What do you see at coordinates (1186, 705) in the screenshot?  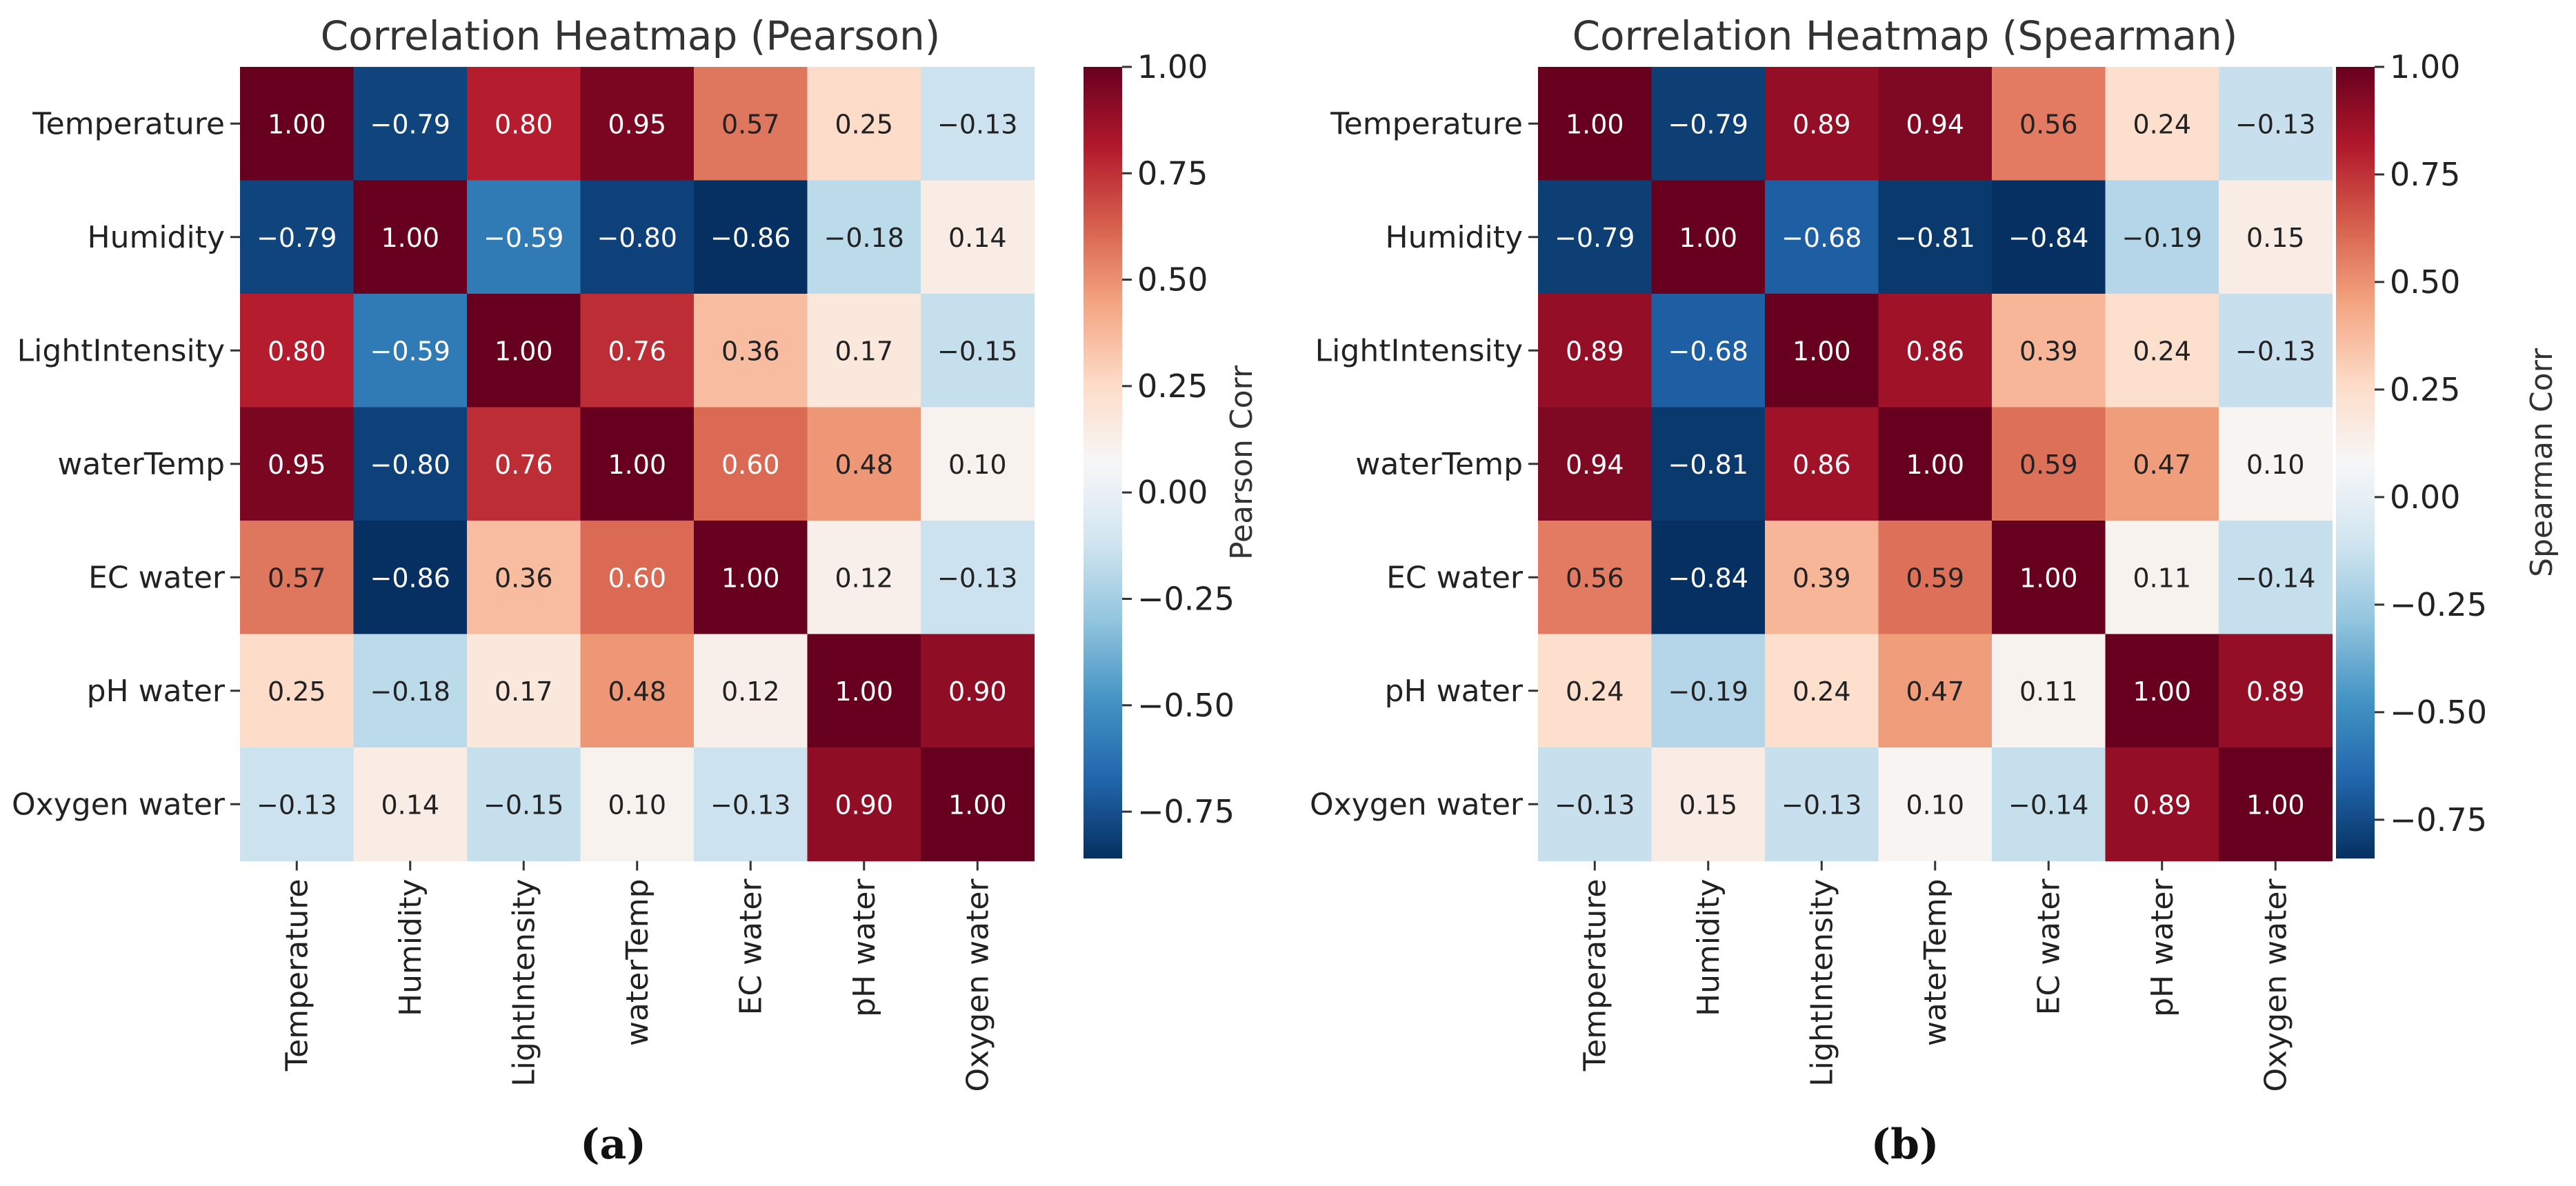 I see `colorbar-tick-label: −0.50` at bounding box center [1186, 705].